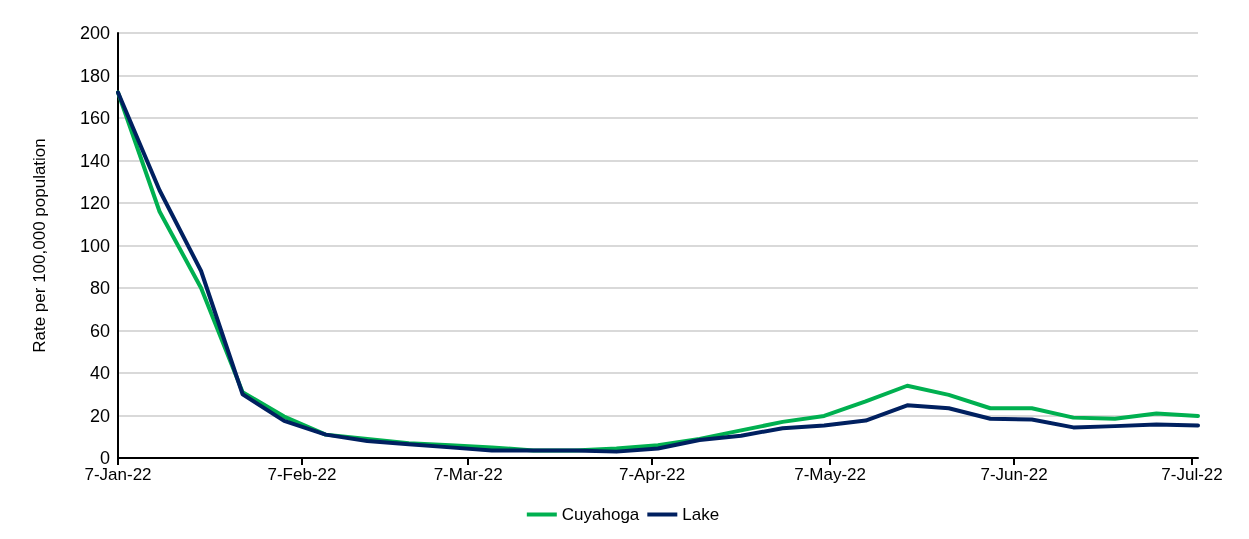  What do you see at coordinates (94, 203) in the screenshot?
I see `y-tick-label: 120` at bounding box center [94, 203].